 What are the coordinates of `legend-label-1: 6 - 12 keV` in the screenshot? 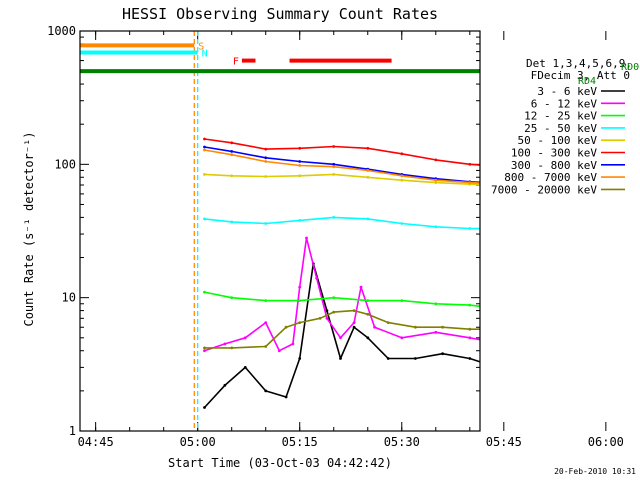 It's located at (564, 103).